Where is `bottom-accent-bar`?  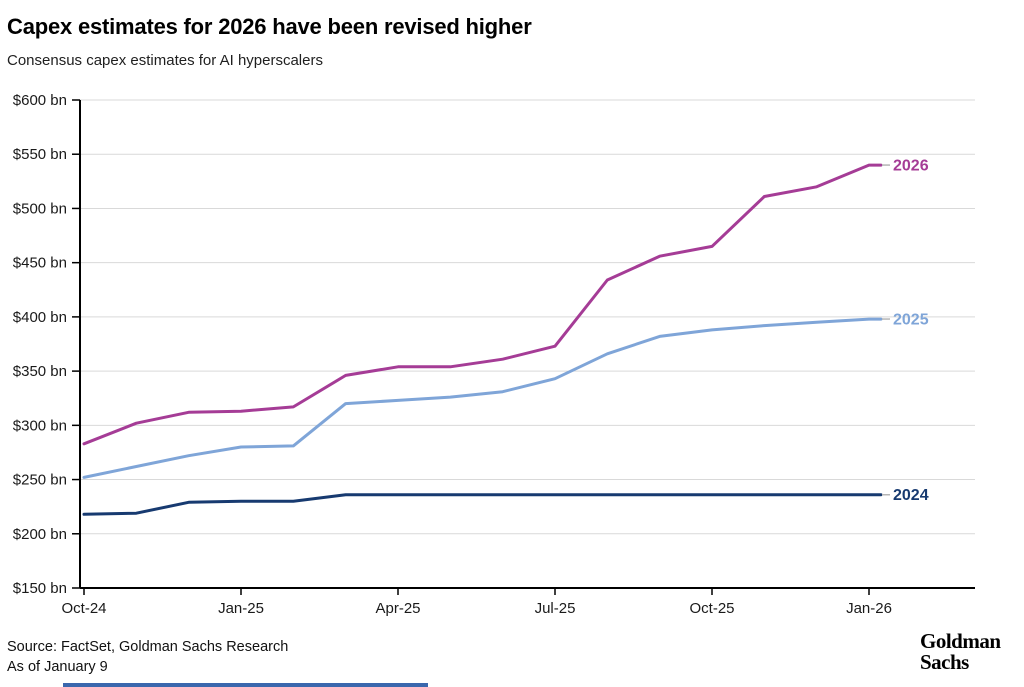 bottom-accent-bar is located at coordinates (245, 685).